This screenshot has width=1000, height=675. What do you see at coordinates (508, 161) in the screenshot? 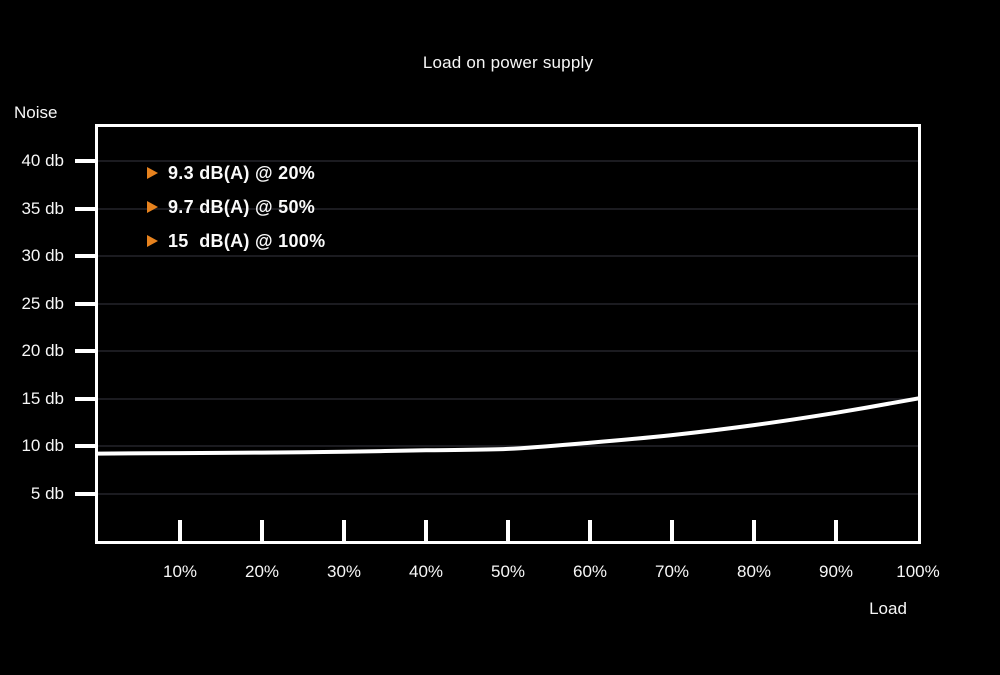
I see `gridline-40db` at bounding box center [508, 161].